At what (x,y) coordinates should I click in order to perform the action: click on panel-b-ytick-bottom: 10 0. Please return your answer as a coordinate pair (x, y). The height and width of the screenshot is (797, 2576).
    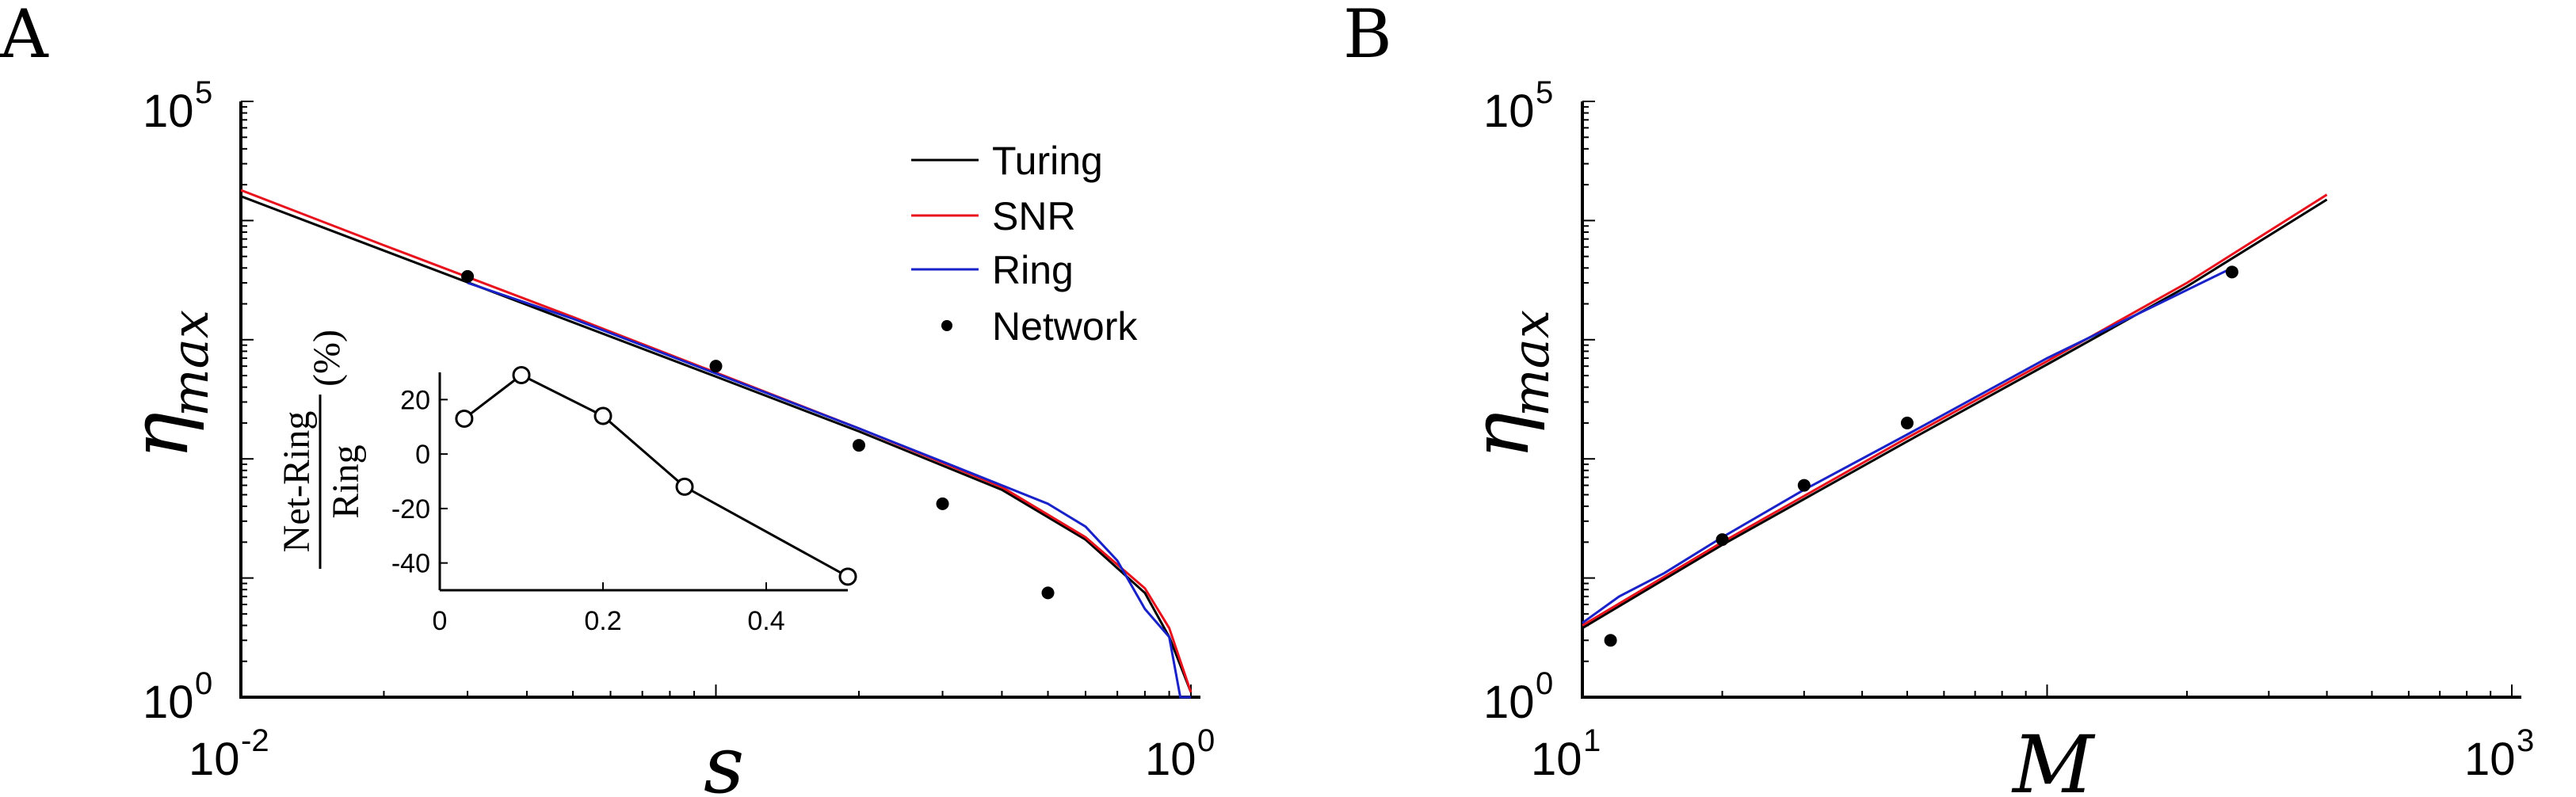
    Looking at the image, I should click on (1518, 697).